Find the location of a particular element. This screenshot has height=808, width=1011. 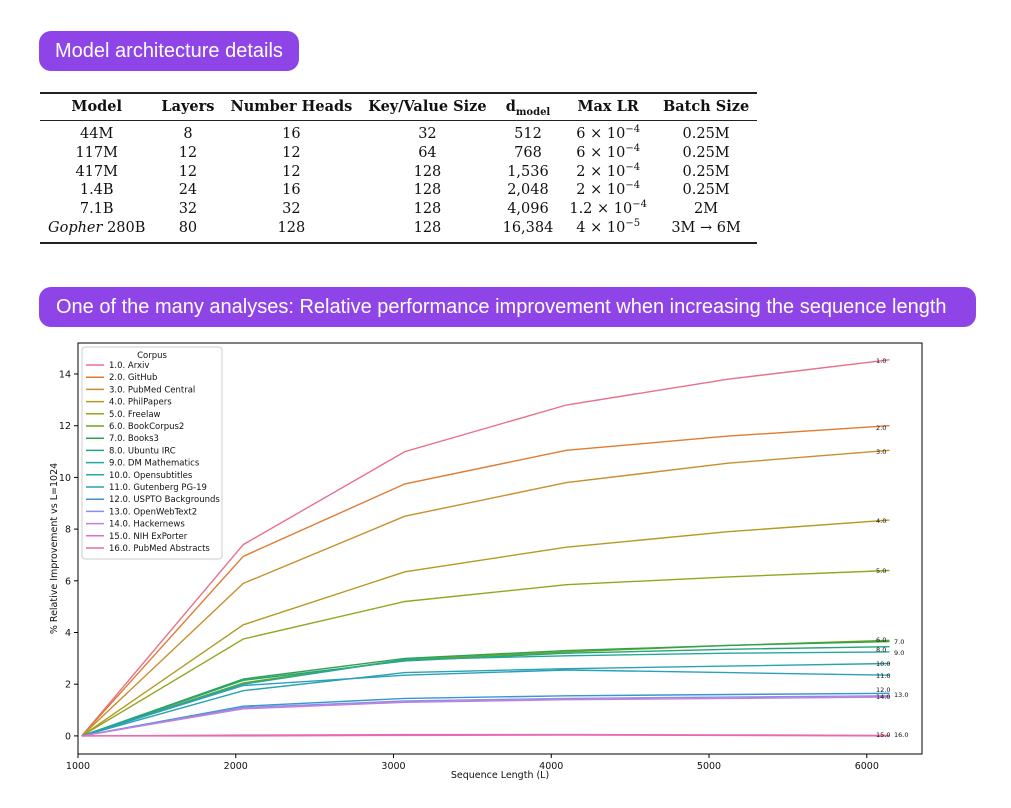

cell-heads: 16 is located at coordinates (291, 190).